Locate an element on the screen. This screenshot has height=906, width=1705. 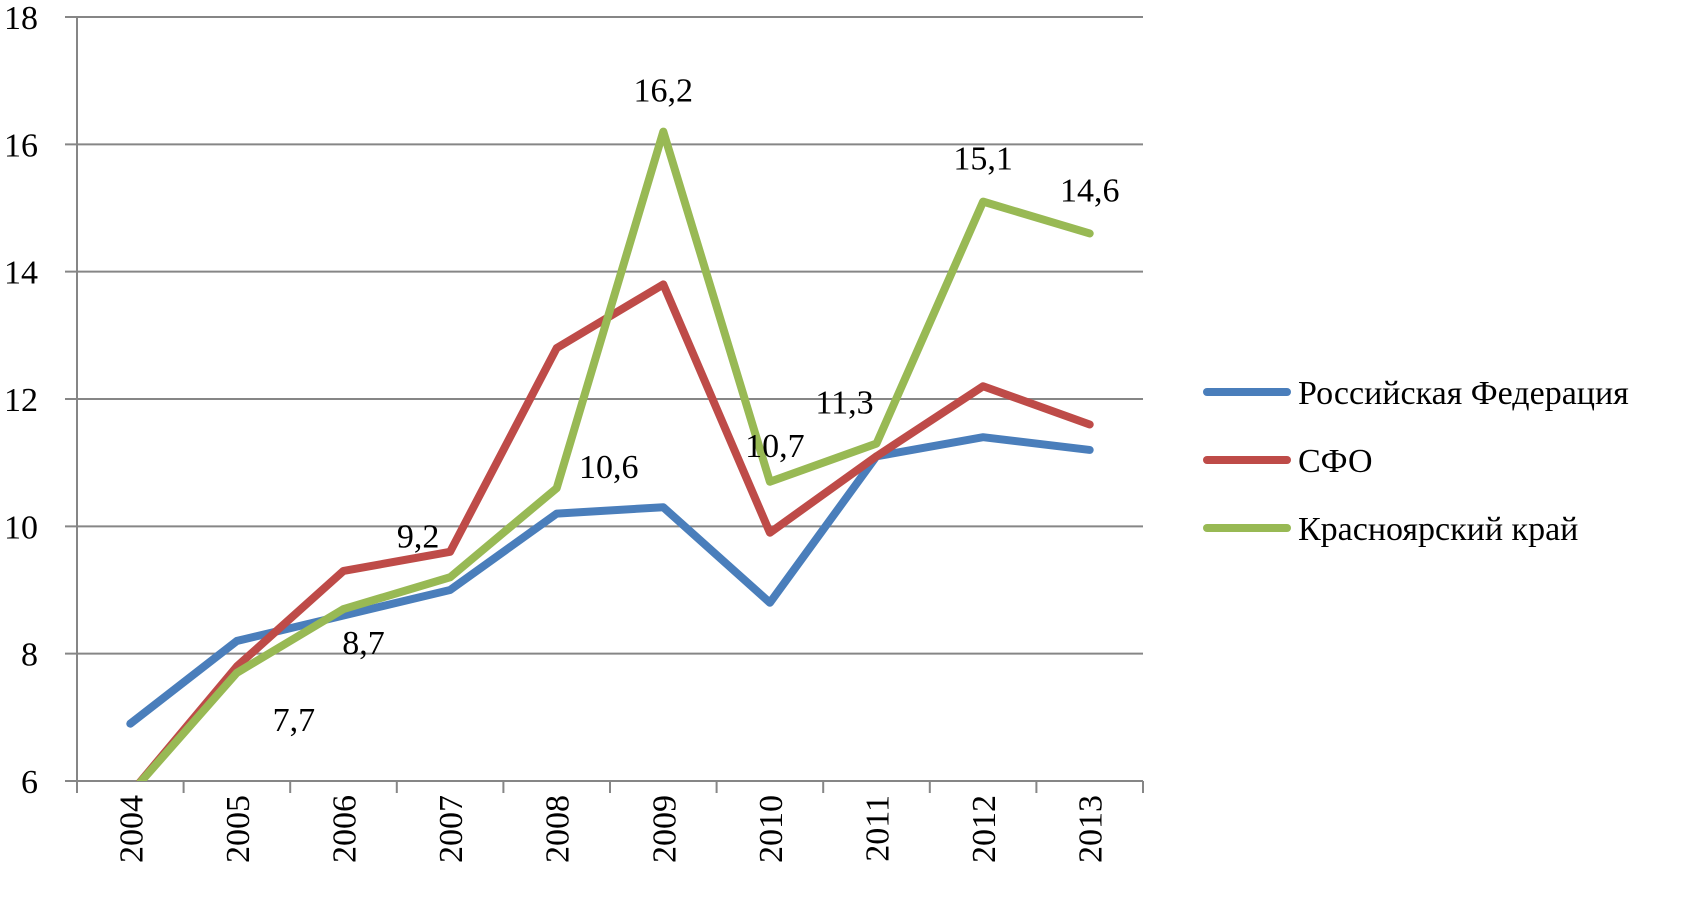
data-label: 10,6 is located at coordinates (609, 467).